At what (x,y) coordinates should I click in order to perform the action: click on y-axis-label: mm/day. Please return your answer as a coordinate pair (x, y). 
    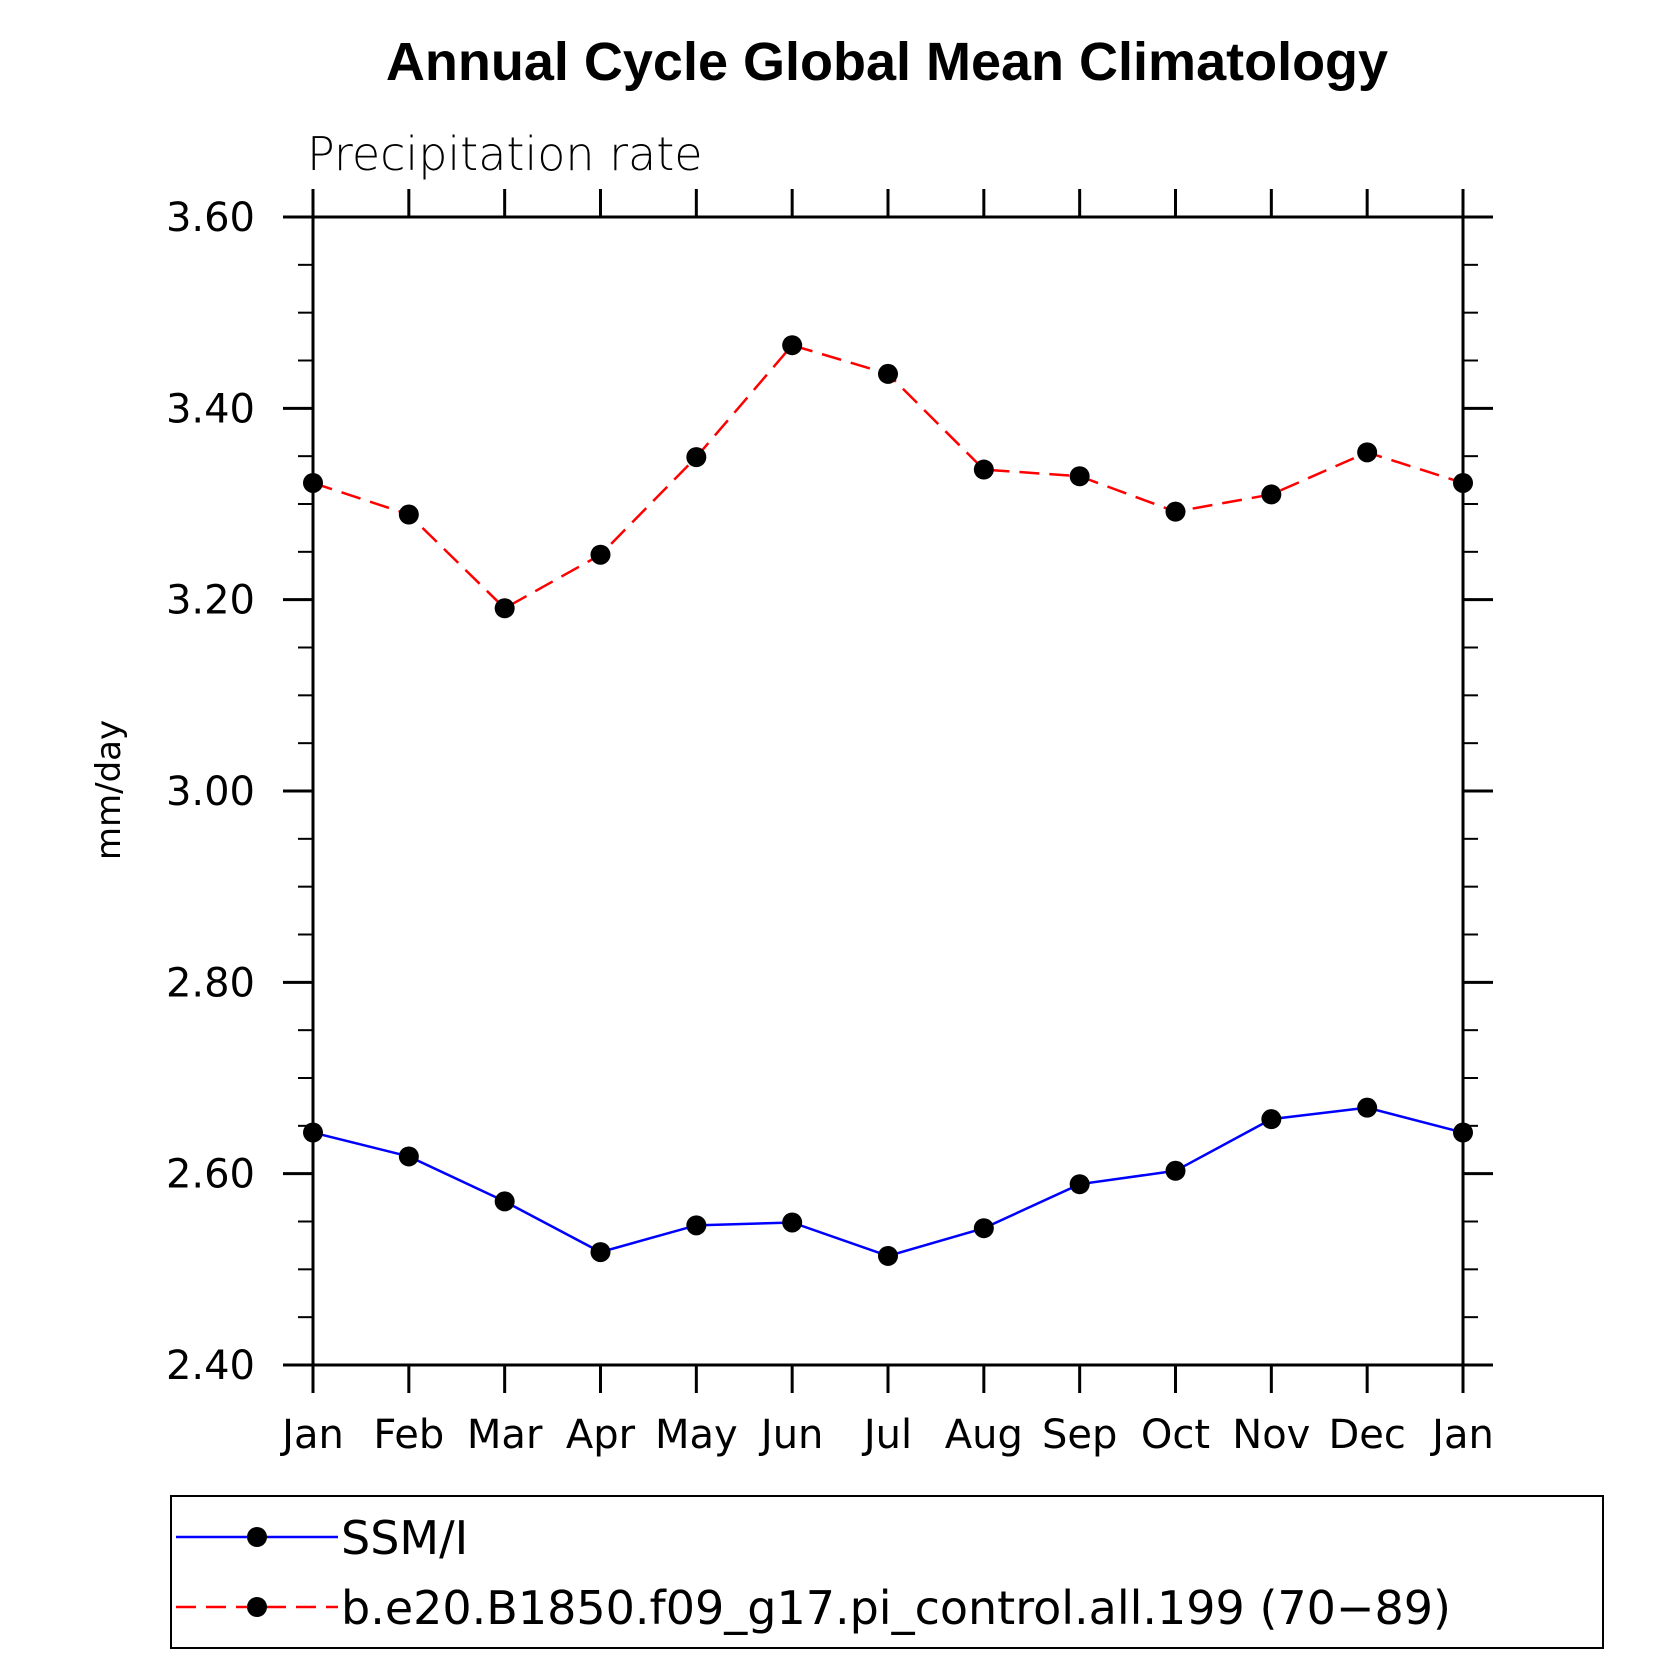
    Looking at the image, I should click on (109, 790).